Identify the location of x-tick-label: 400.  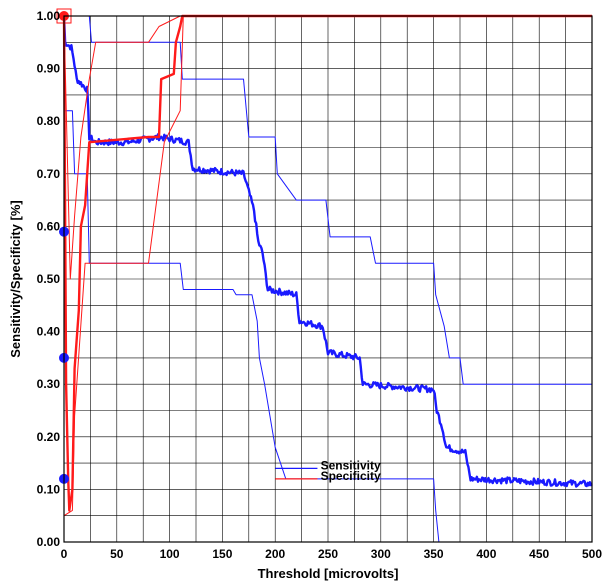
(486, 554).